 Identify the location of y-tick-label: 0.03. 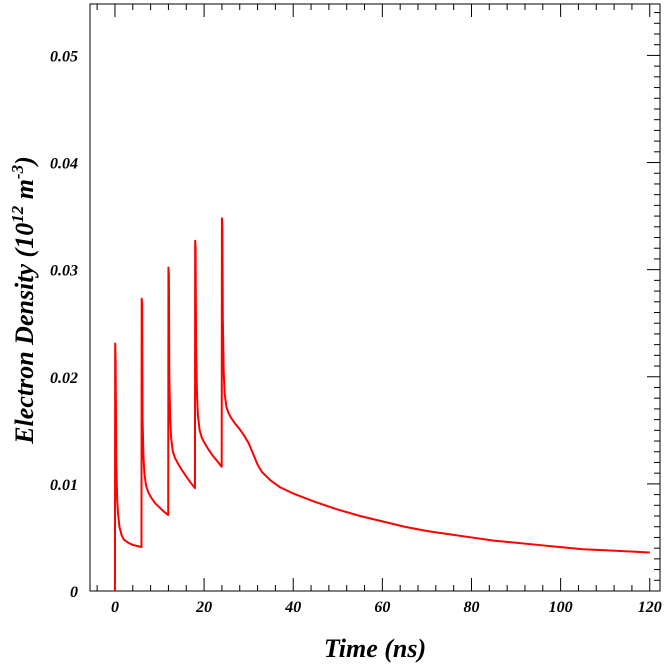
(64, 271).